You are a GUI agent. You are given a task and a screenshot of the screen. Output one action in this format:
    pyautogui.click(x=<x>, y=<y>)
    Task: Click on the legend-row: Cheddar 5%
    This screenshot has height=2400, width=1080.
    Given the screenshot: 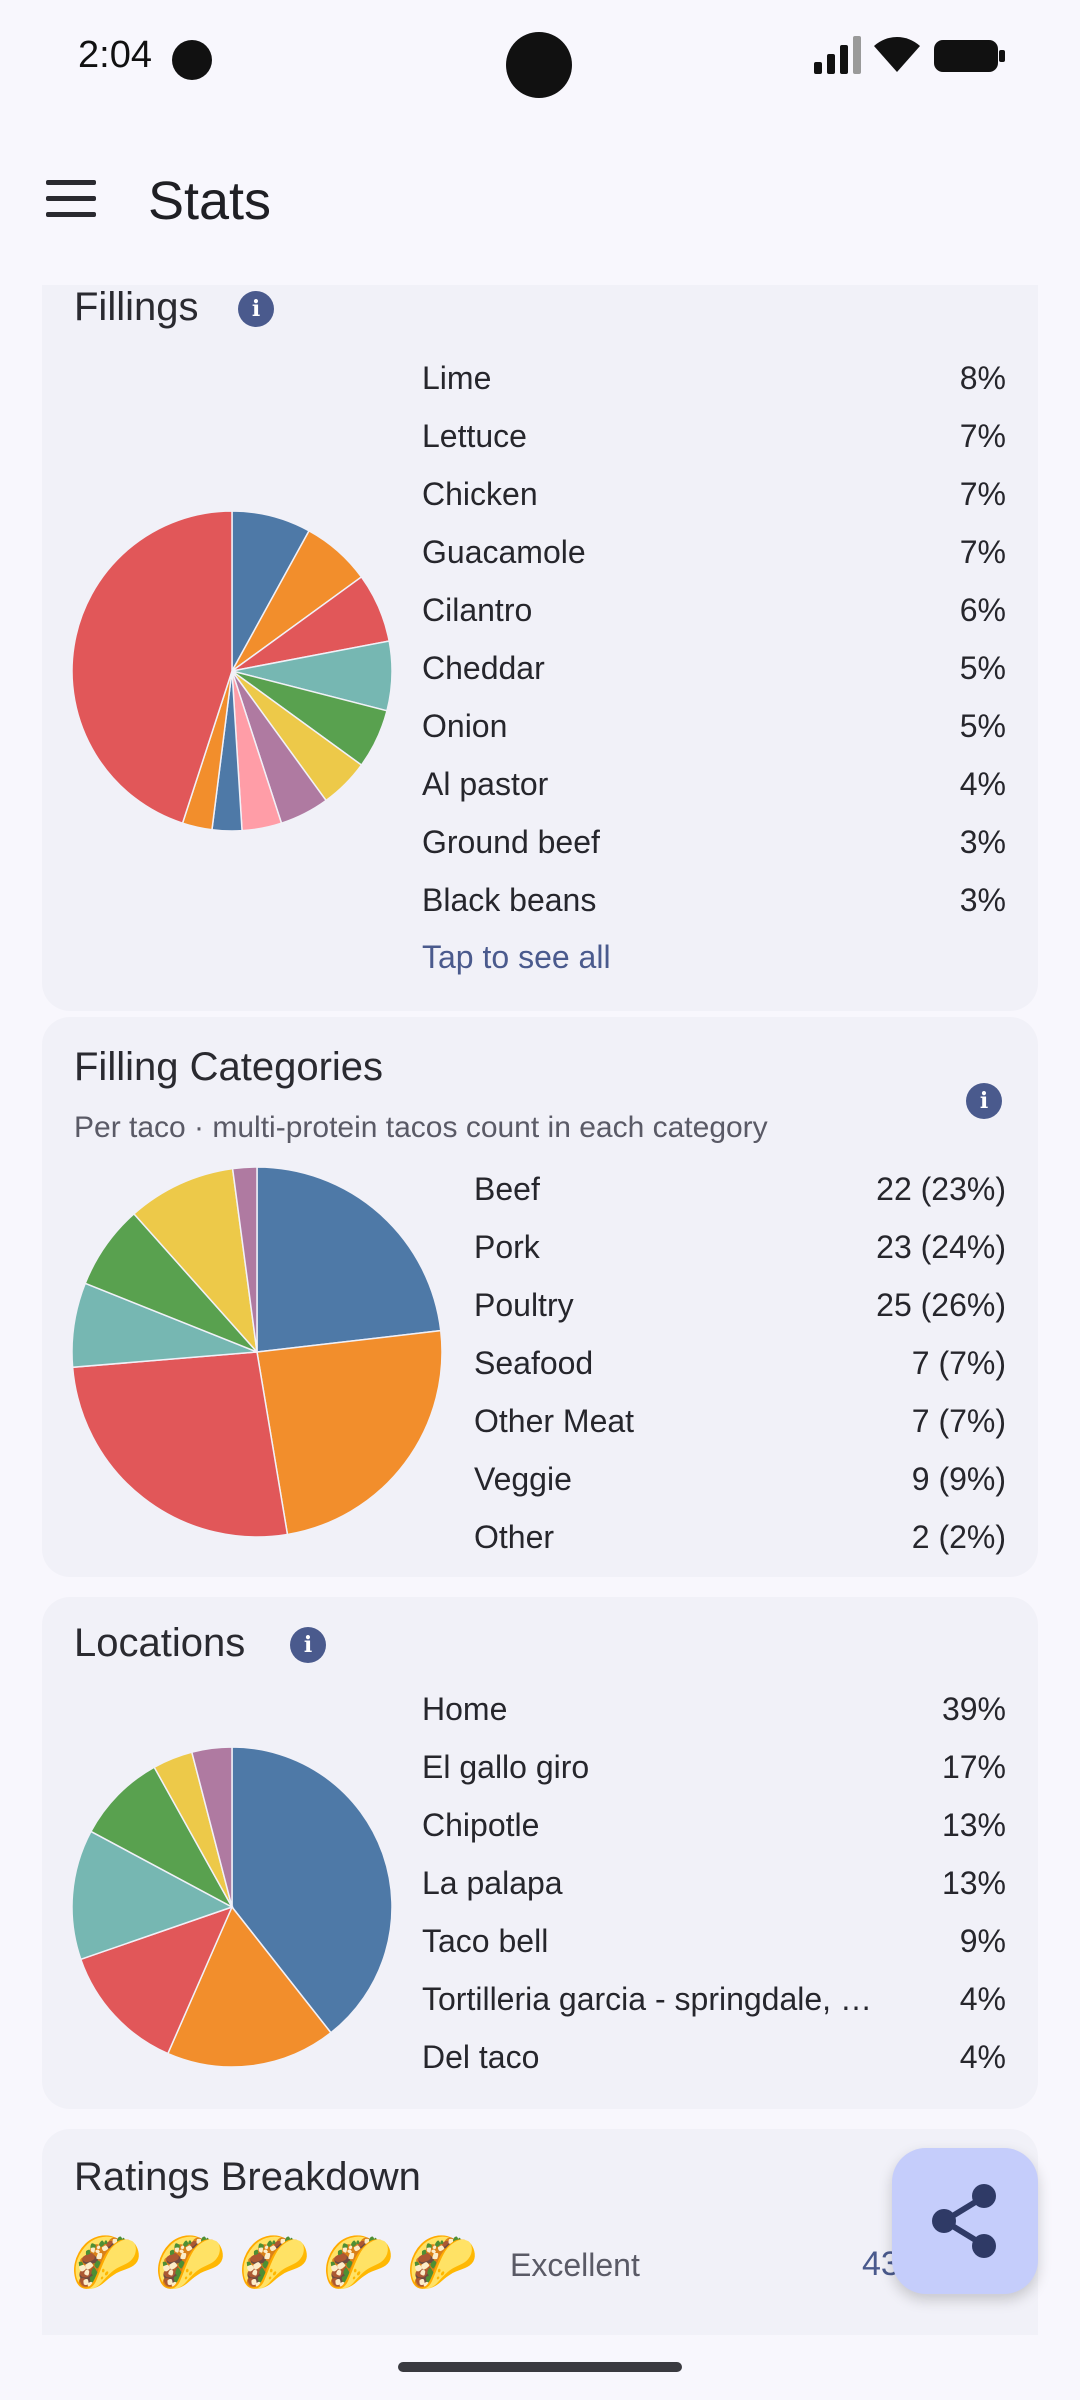 What is the action you would take?
    pyautogui.click(x=714, y=679)
    